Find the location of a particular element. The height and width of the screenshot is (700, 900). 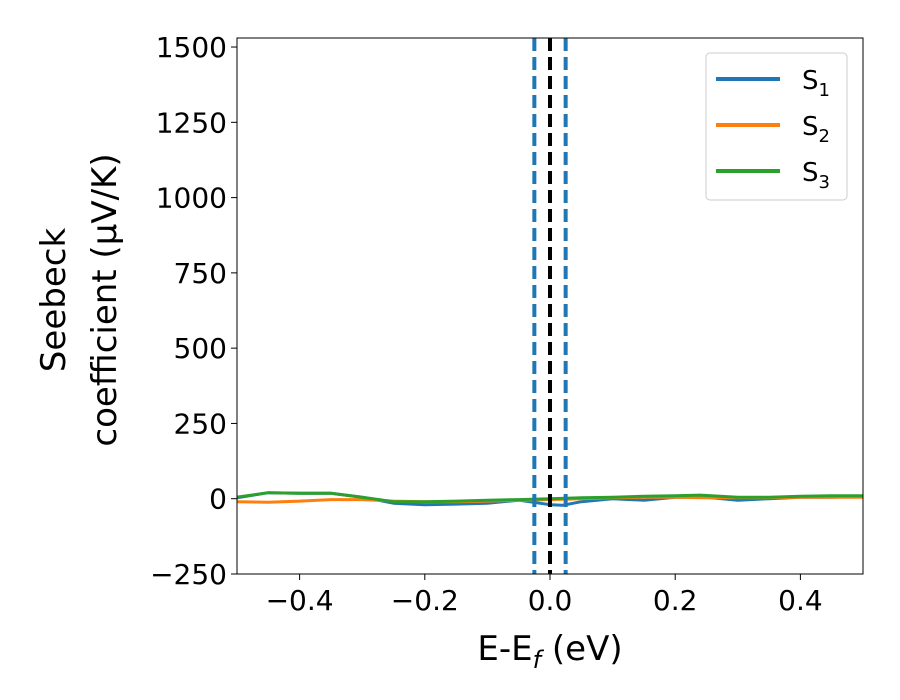

legend-label-s1: S1 is located at coordinates (816, 83).